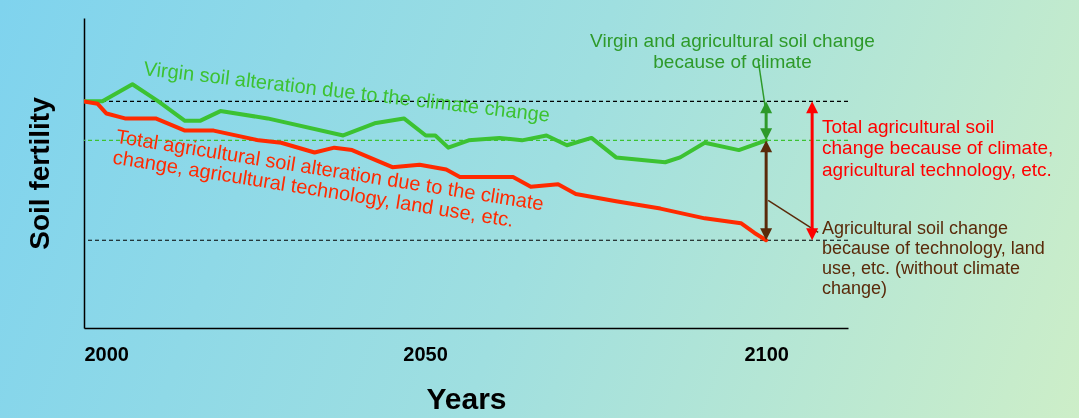  I want to click on x-tick-label: 2100, so click(766, 353).